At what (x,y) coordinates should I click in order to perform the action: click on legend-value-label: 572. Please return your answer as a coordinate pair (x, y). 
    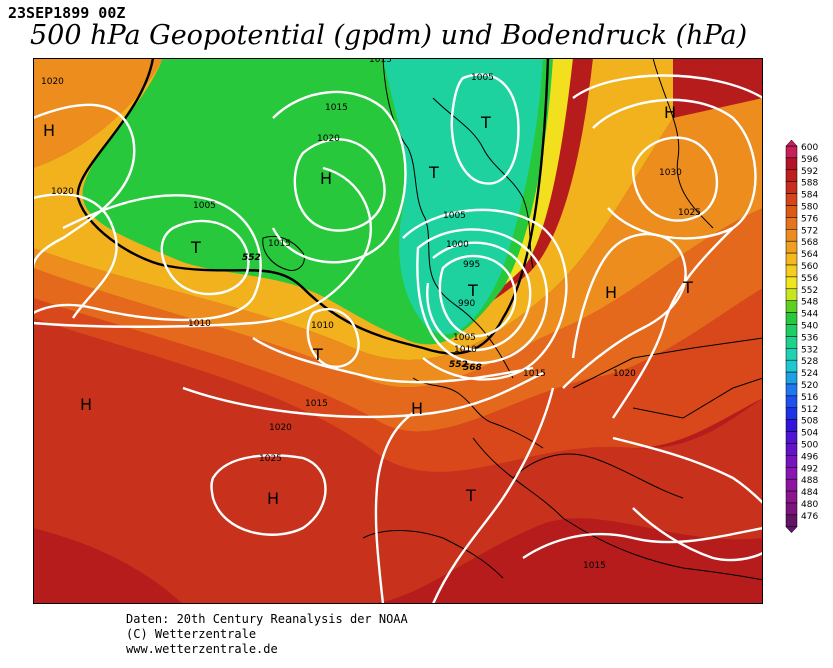
    Looking at the image, I should click on (809, 231).